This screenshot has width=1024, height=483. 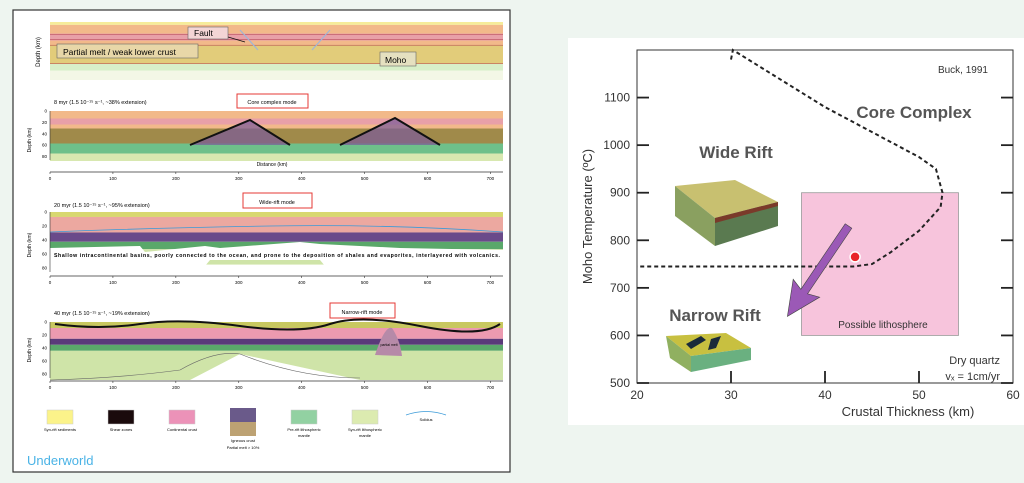 I want to click on model-fault-blocks, so click(x=703, y=343).